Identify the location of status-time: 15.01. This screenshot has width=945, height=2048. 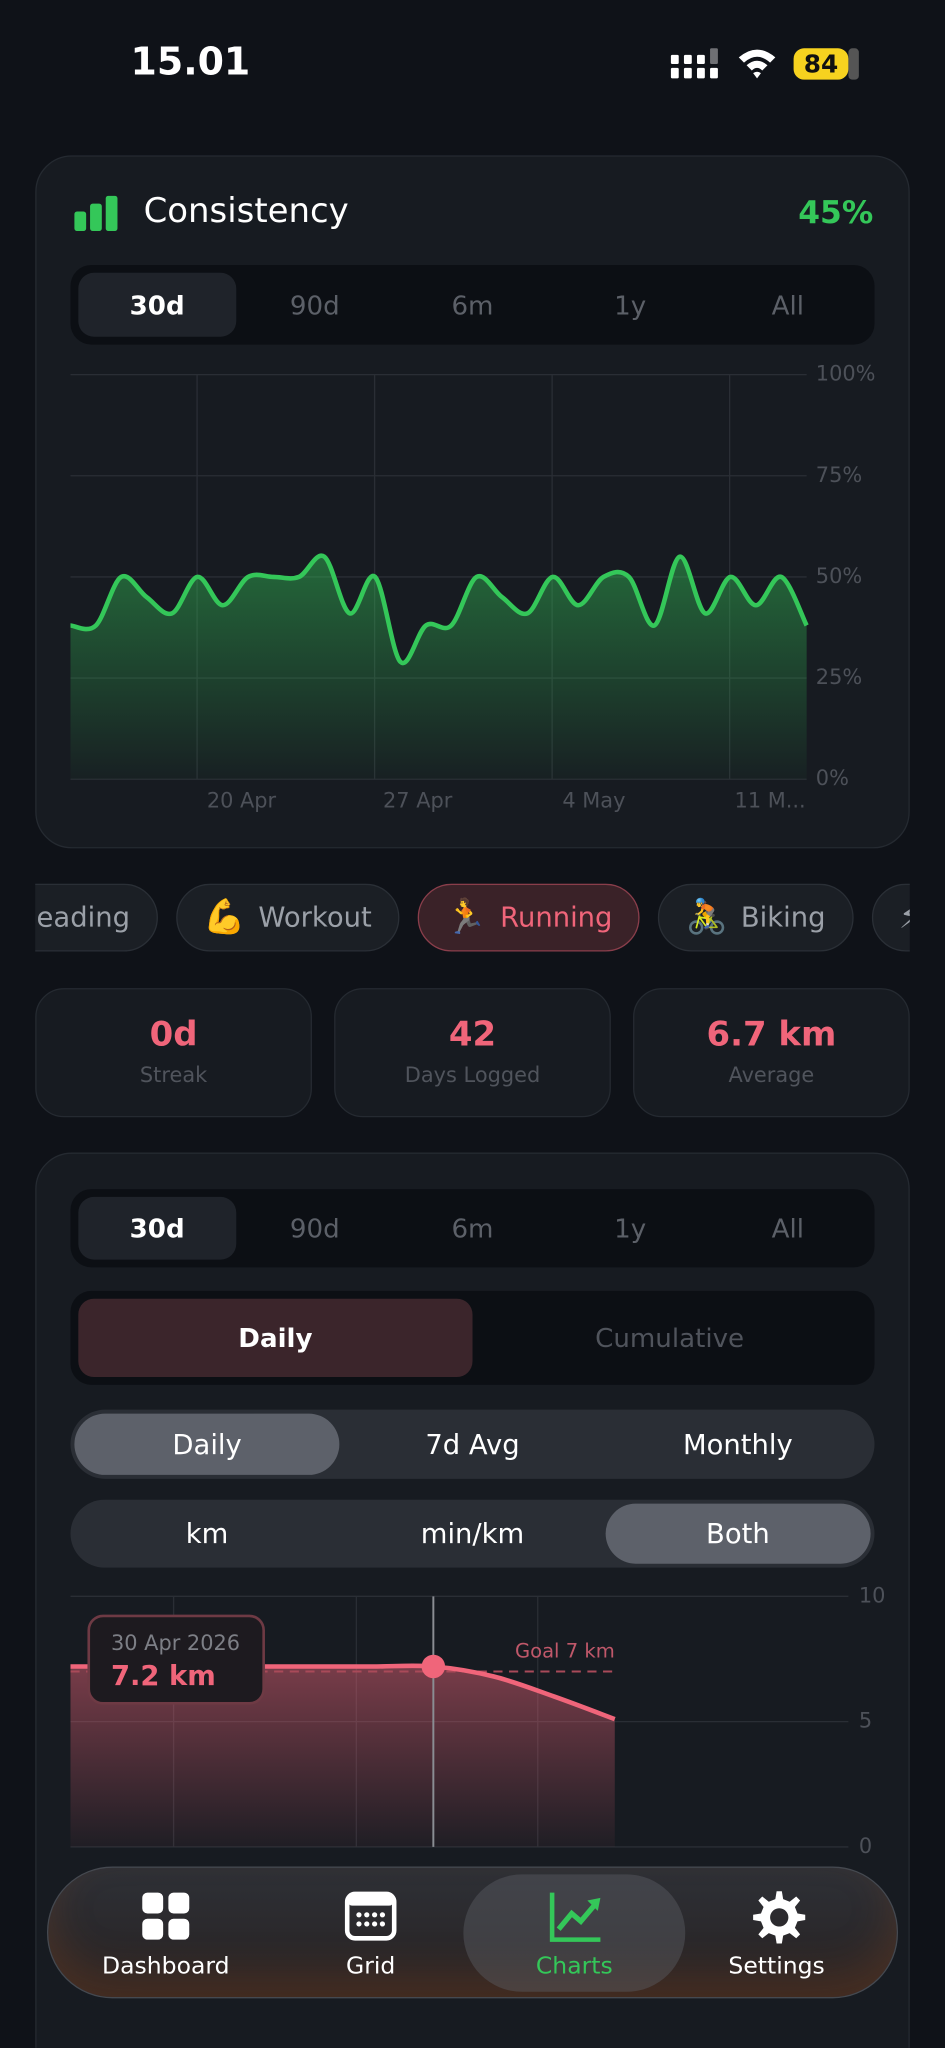
(190, 61).